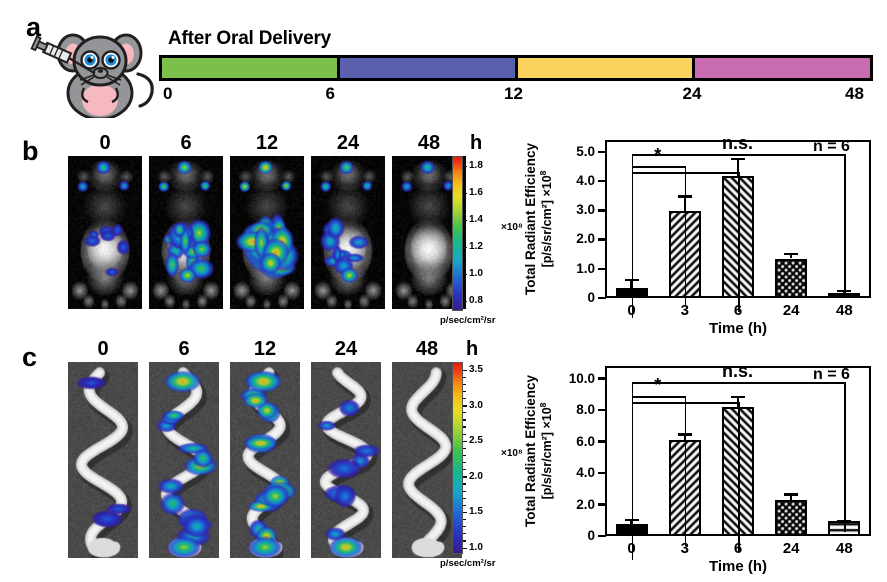 This screenshot has width=887, height=582. I want to click on bioluminescence-image-24h, so click(346, 460).